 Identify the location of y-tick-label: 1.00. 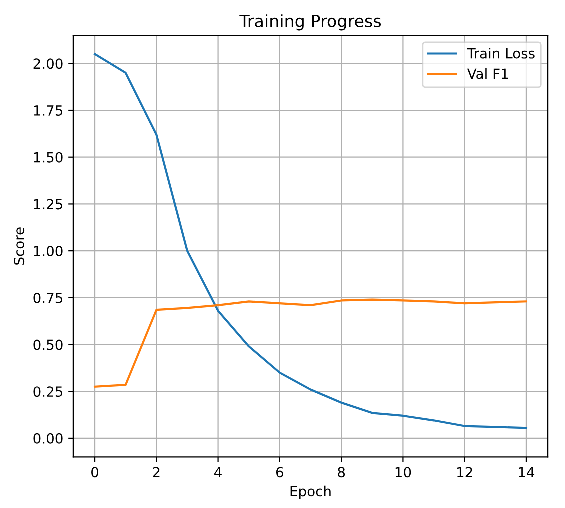
(48, 251).